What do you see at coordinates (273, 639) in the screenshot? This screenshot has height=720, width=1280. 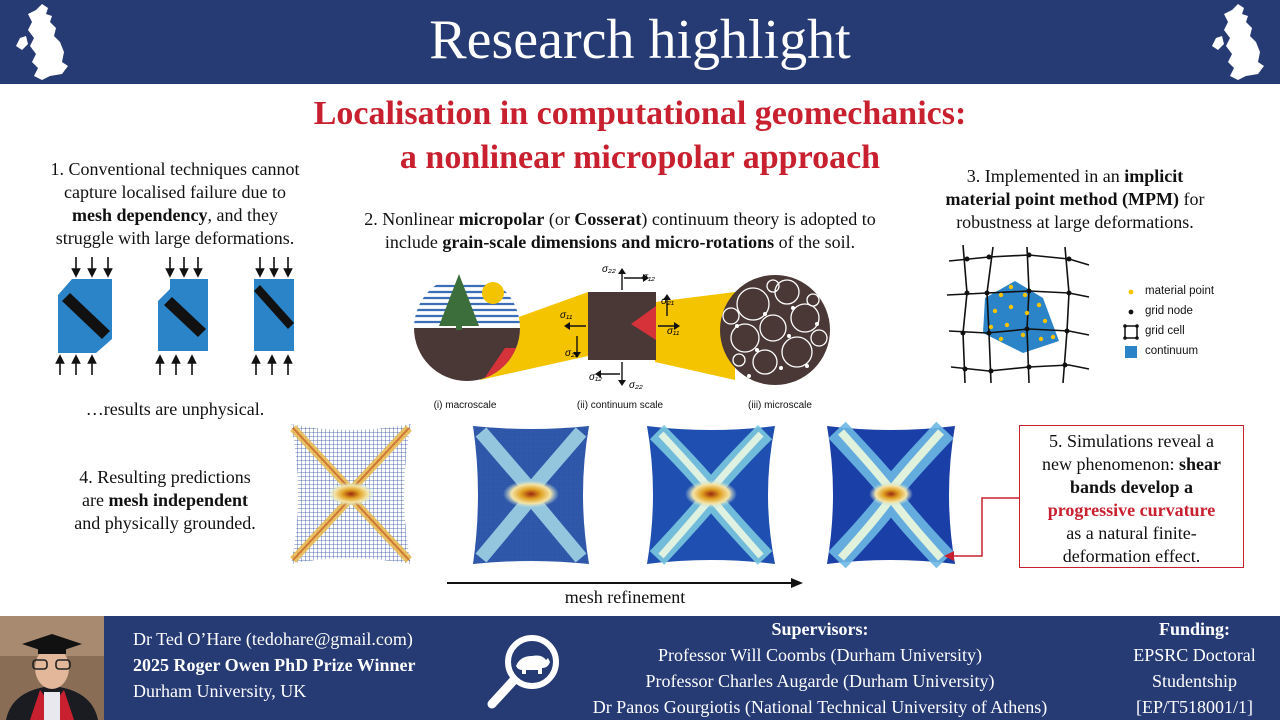 I see `author-name: Dr Ted O’Hare (tedohare@gmail.com)` at bounding box center [273, 639].